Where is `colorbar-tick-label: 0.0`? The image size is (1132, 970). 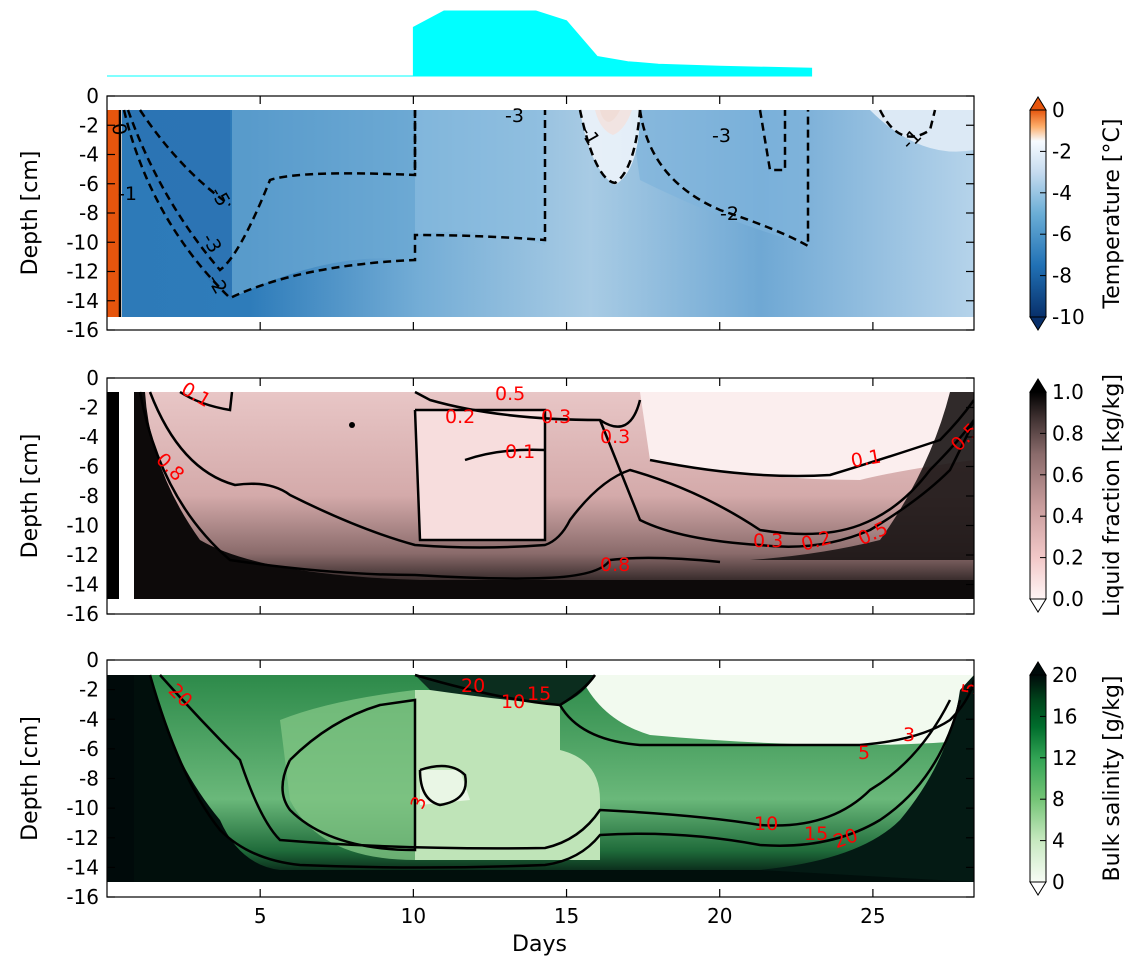
colorbar-tick-label: 0.0 is located at coordinates (1068, 599).